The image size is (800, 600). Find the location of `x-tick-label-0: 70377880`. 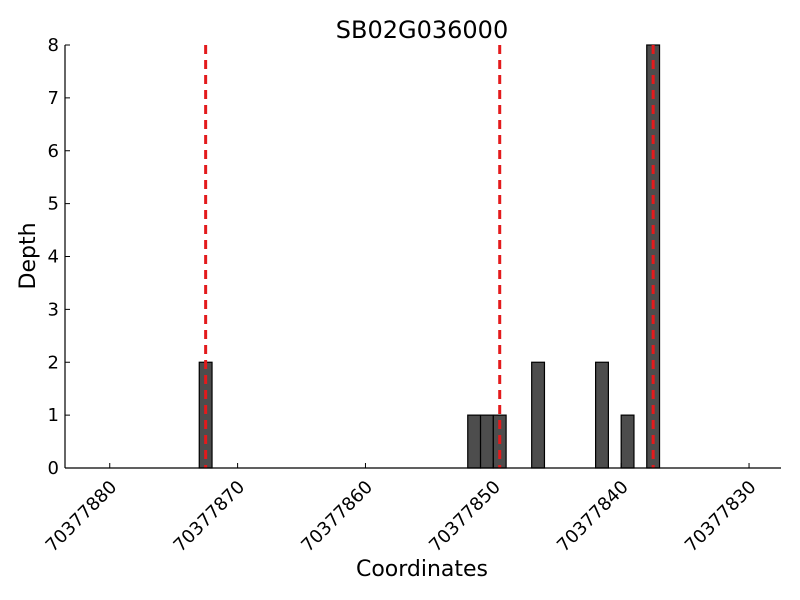

x-tick-label-0: 70377880 is located at coordinates (82, 517).